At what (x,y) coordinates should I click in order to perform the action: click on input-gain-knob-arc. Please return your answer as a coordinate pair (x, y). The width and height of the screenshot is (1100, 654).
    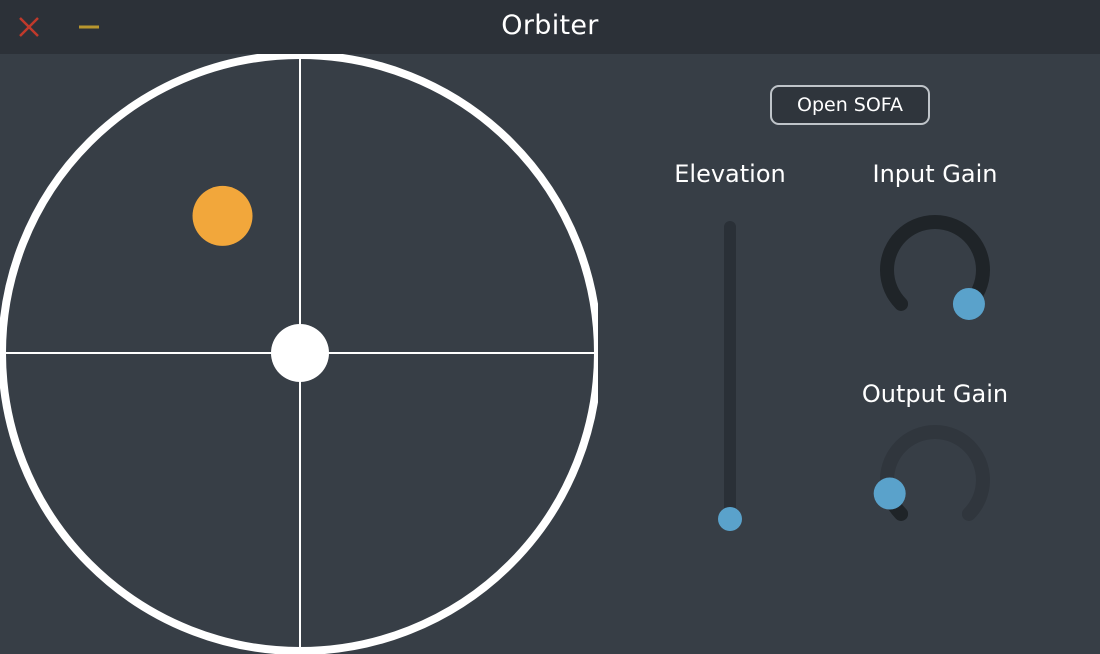
    Looking at the image, I should click on (935, 263).